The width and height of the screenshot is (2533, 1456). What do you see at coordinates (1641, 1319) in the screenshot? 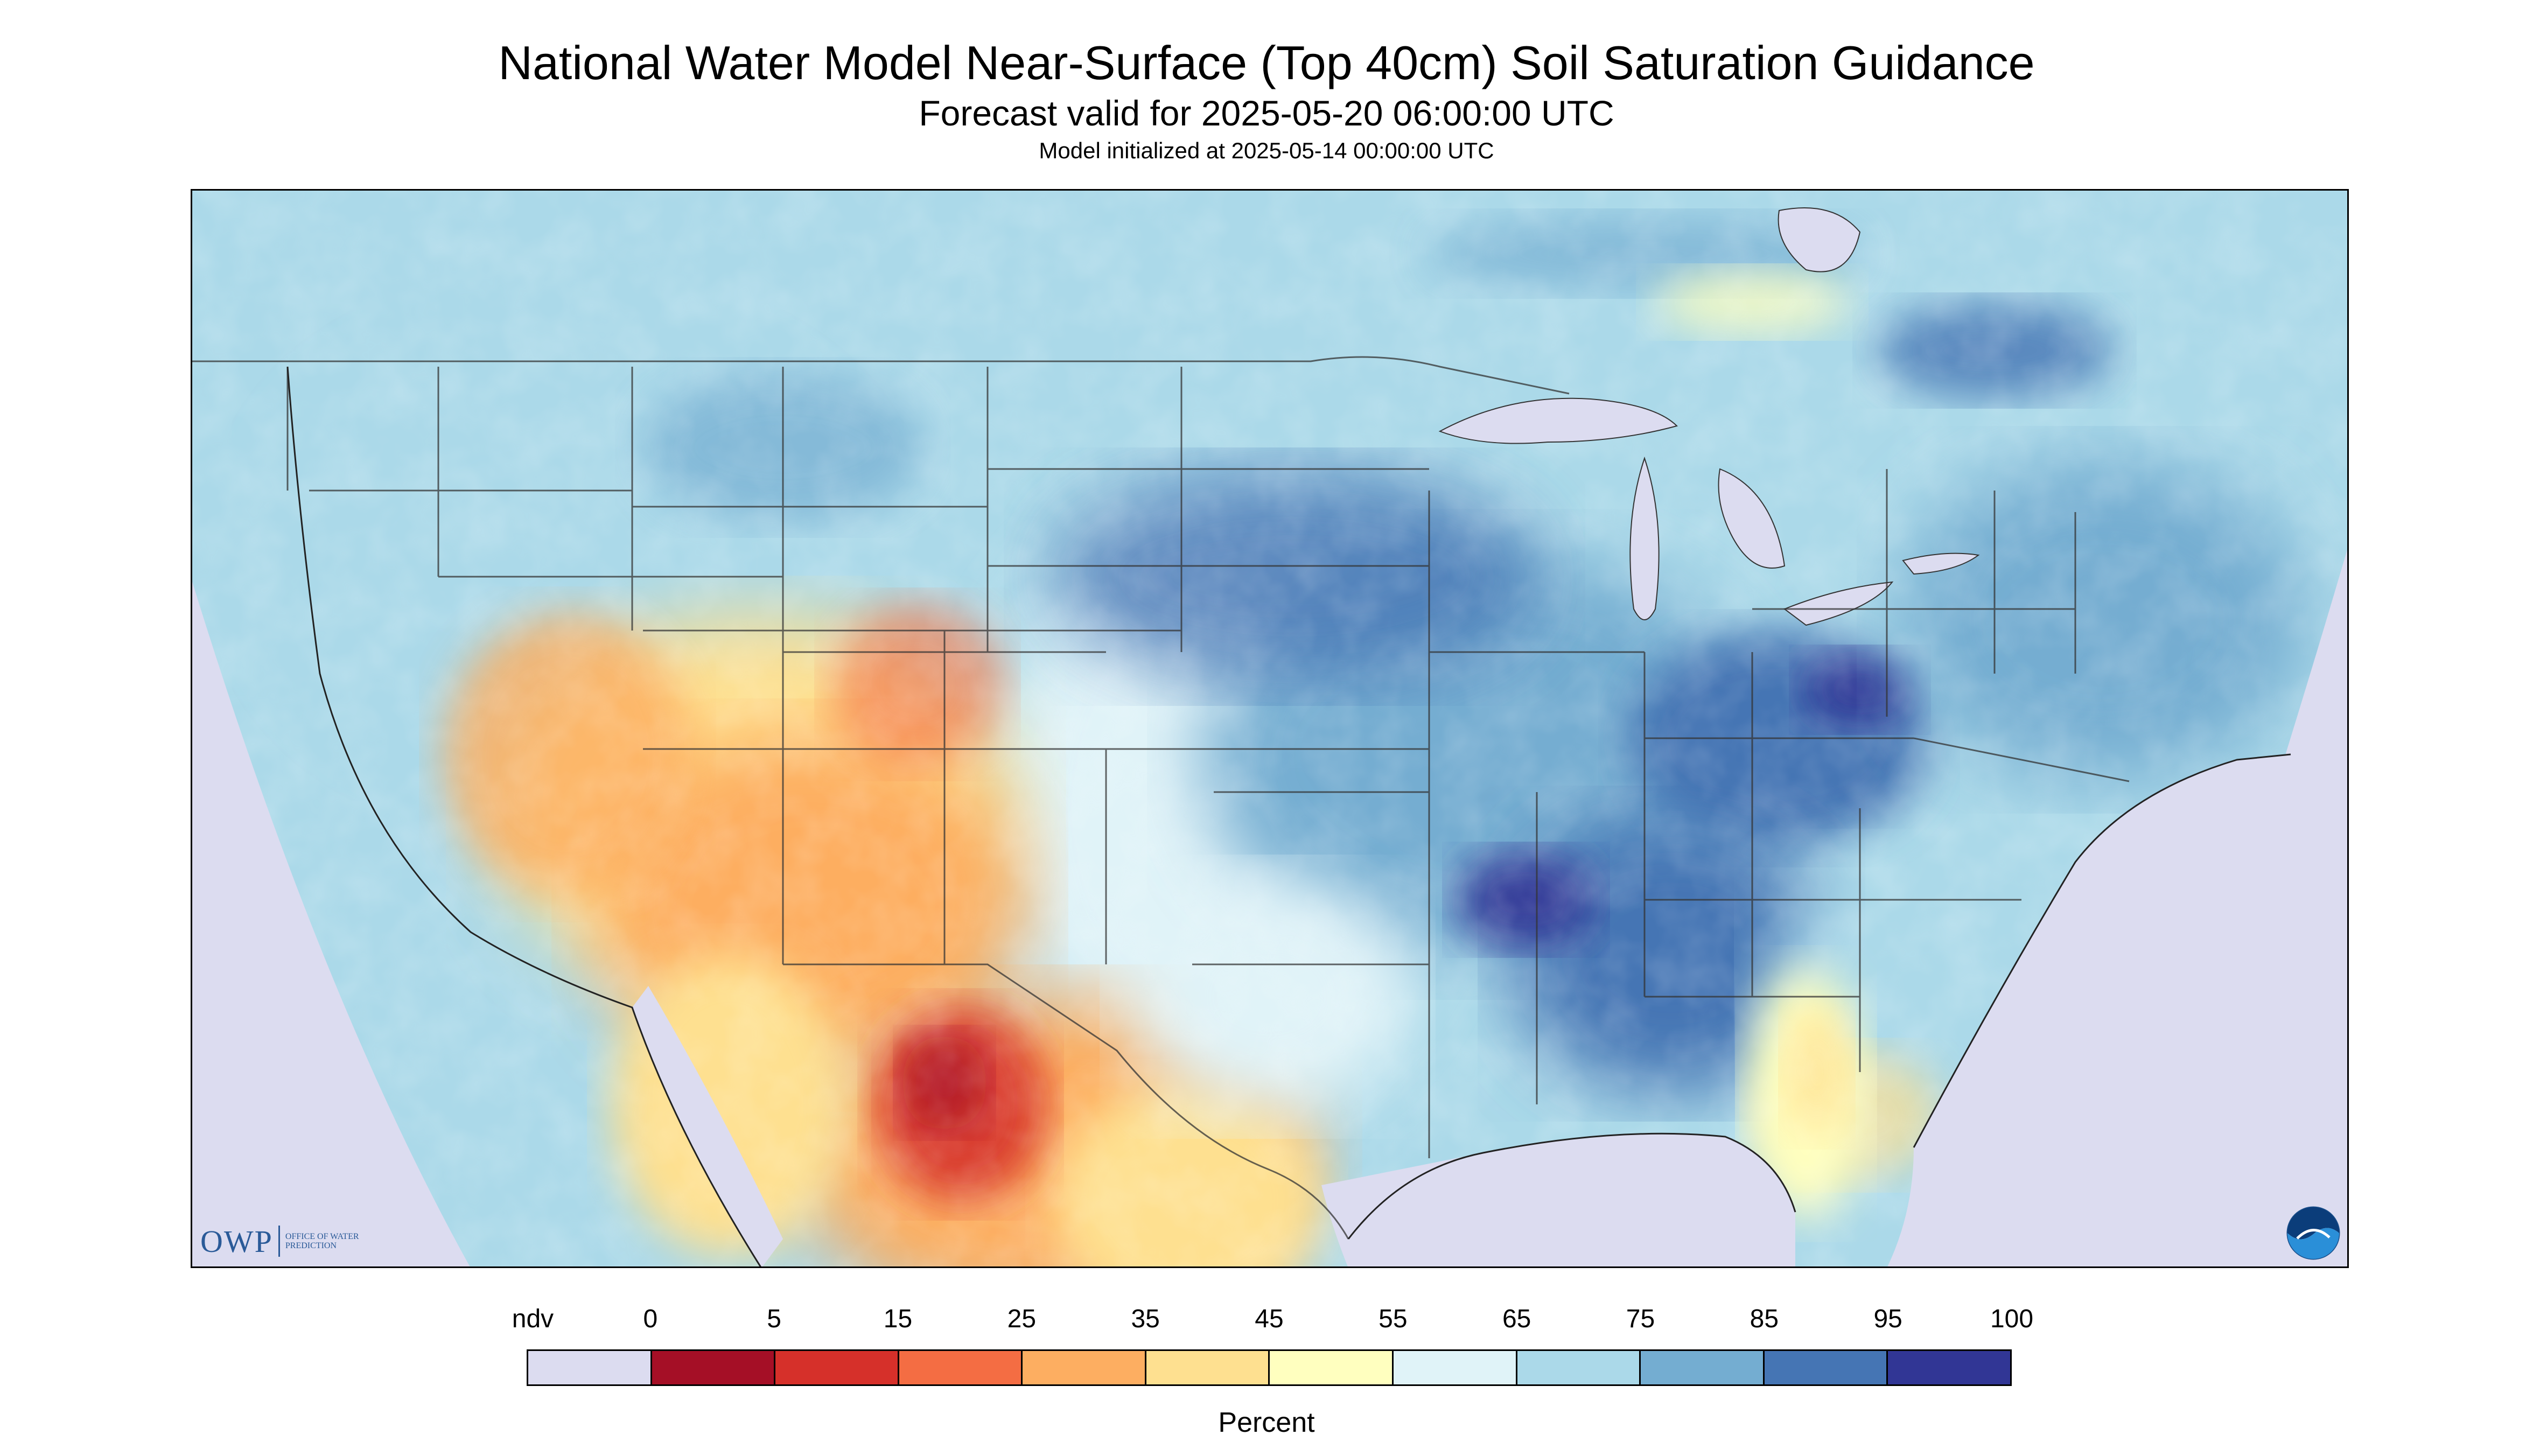
I see `legend-label: 75` at bounding box center [1641, 1319].